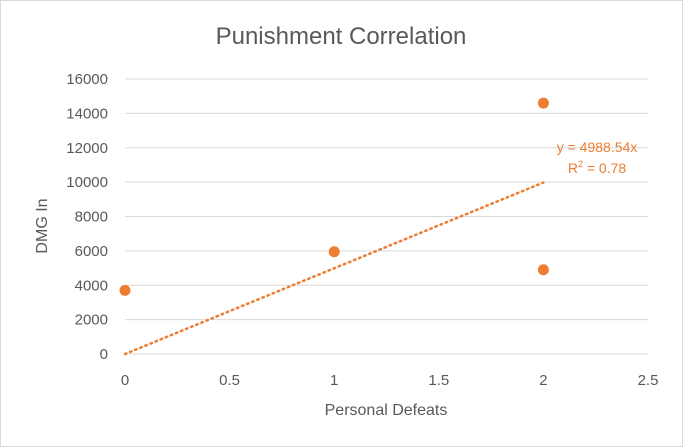 The image size is (683, 447). I want to click on trendline-equation: y = 4988.54x, so click(597, 147).